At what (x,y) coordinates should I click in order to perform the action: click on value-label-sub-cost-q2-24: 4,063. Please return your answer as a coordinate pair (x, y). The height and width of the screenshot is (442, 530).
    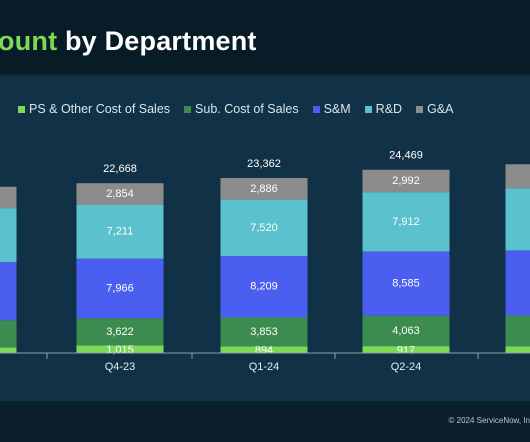
    Looking at the image, I should click on (406, 331).